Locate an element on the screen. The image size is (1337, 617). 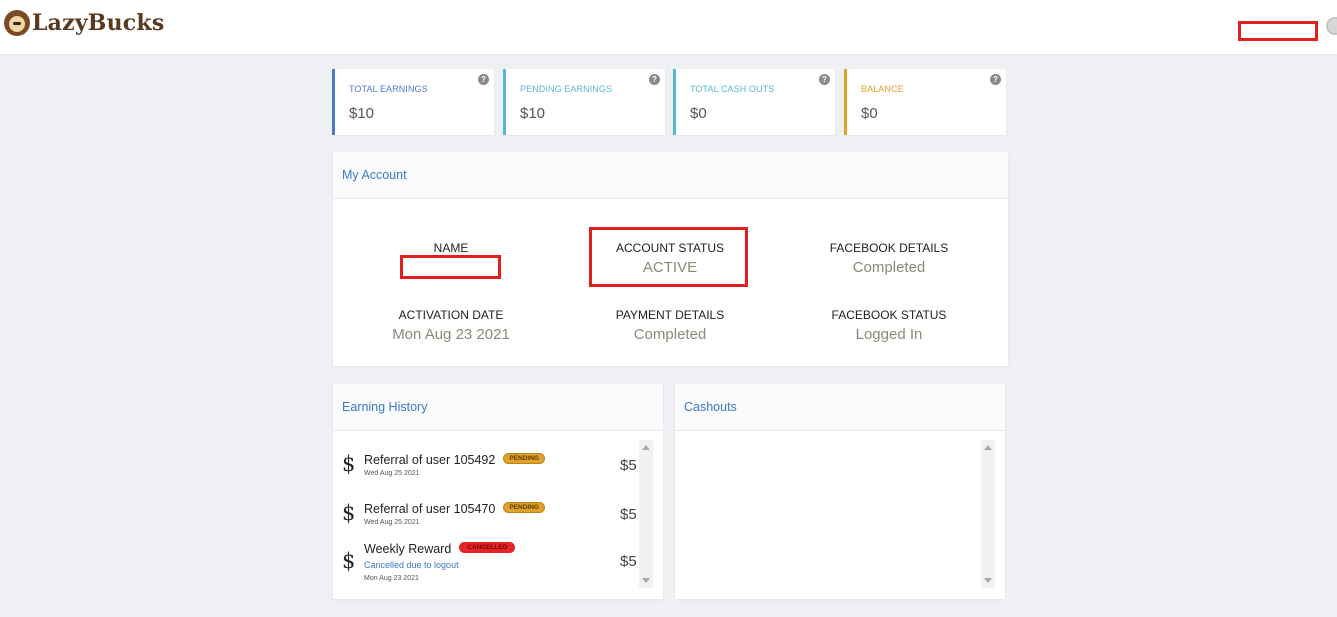
earning-title: Weekly Reward CANCELLED is located at coordinates (440, 549).